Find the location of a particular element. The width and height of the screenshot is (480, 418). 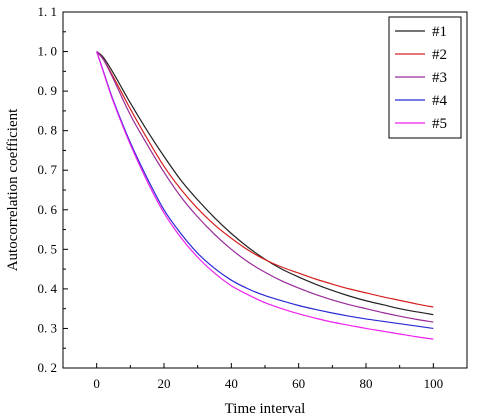

y-axis-title: Autocorrelation coefficient is located at coordinates (13, 189).